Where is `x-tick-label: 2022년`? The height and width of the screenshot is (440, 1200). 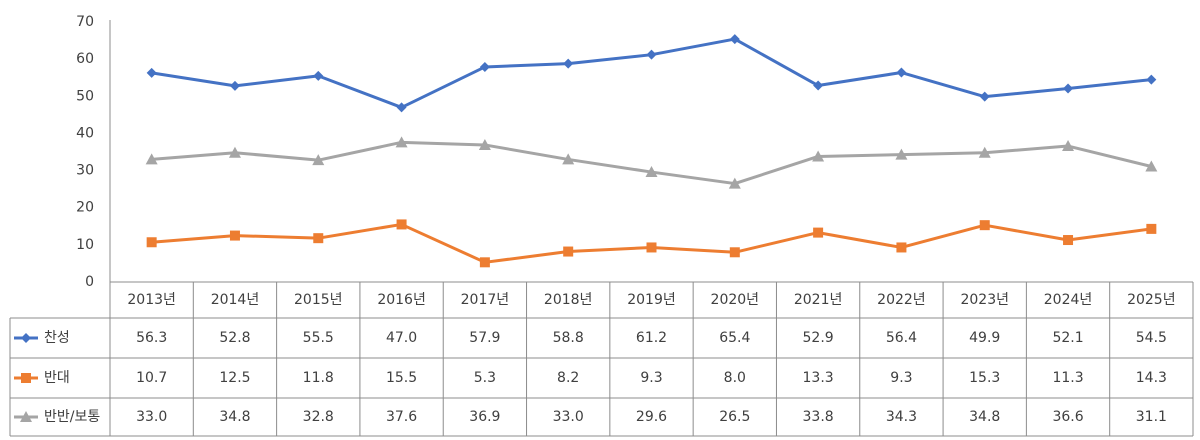 x-tick-label: 2022년 is located at coordinates (901, 300).